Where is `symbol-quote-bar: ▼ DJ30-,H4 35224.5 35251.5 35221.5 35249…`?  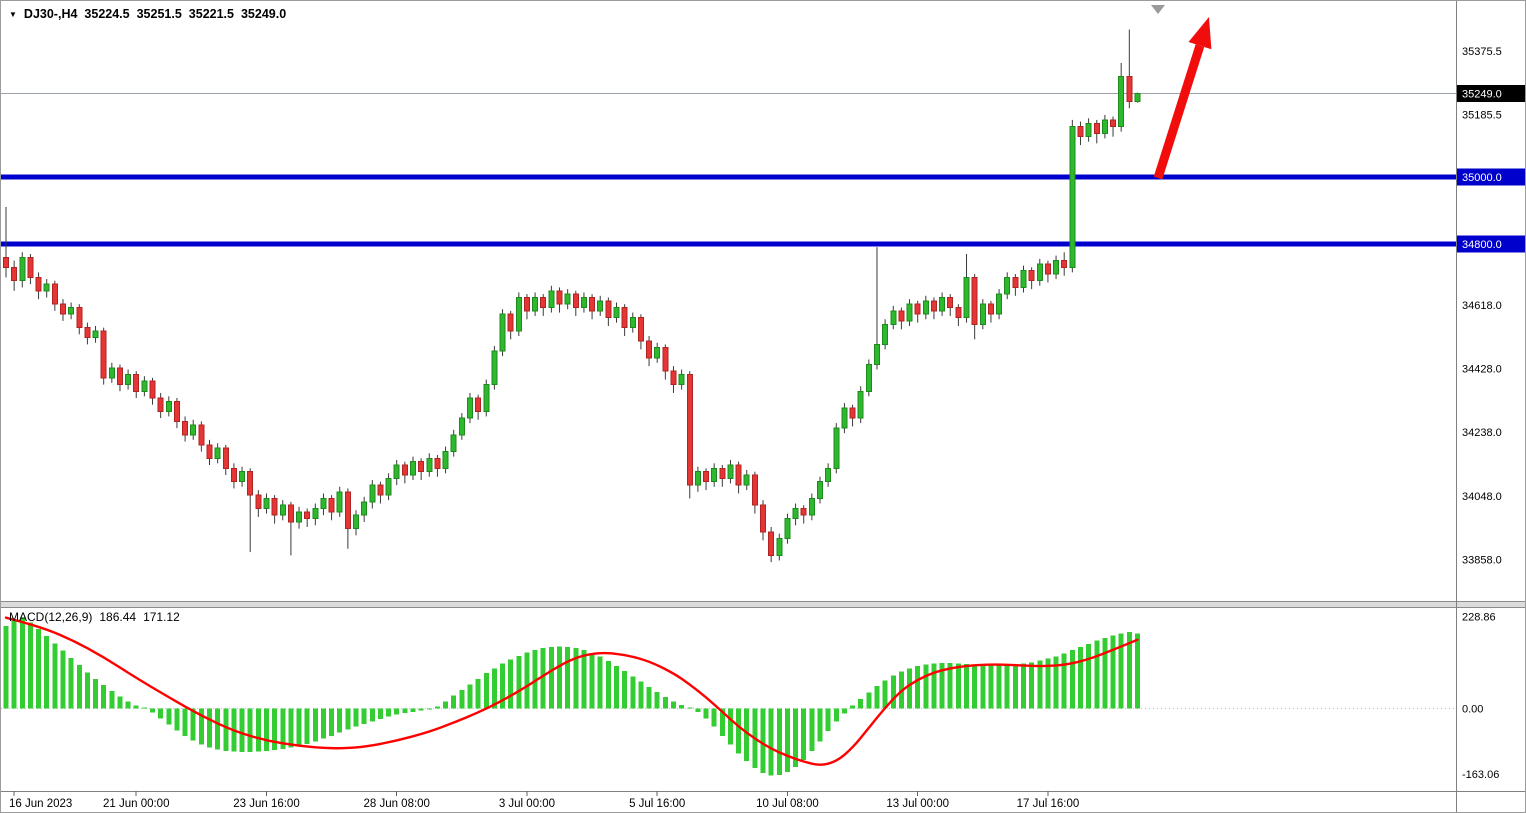
symbol-quote-bar: ▼ DJ30-,H4 35224.5 35251.5 35221.5 35249… is located at coordinates (147, 14).